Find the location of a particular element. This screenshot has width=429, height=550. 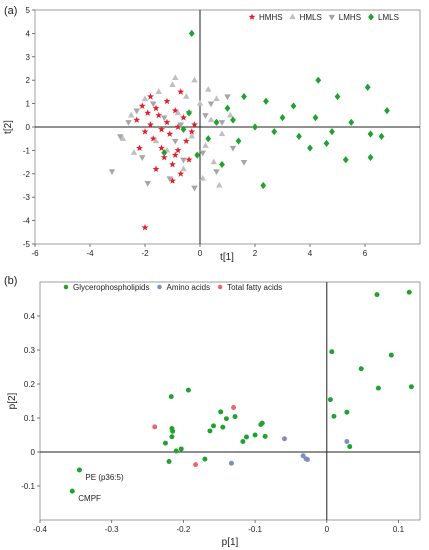

x-tick-label: -0.4 is located at coordinates (40, 529).